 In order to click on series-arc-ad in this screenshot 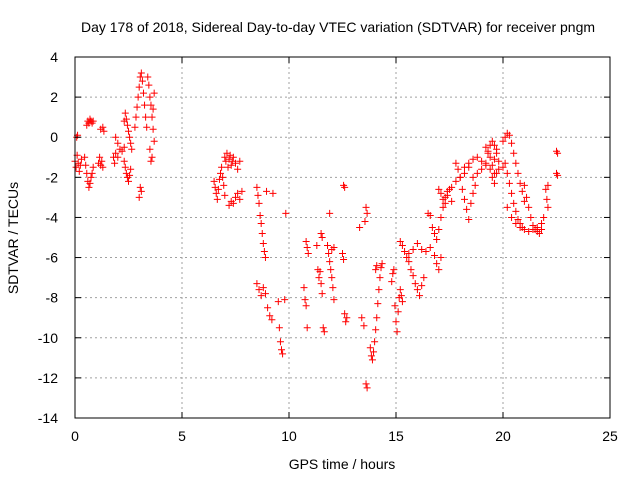, I will do `click(513, 167)`.